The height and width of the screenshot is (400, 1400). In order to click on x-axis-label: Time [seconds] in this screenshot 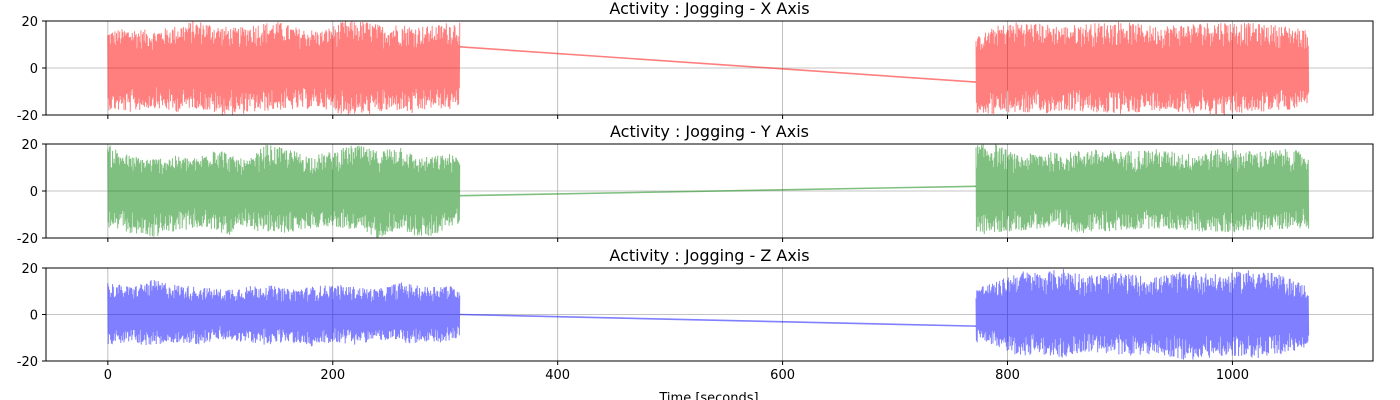, I will do `click(708, 395)`.